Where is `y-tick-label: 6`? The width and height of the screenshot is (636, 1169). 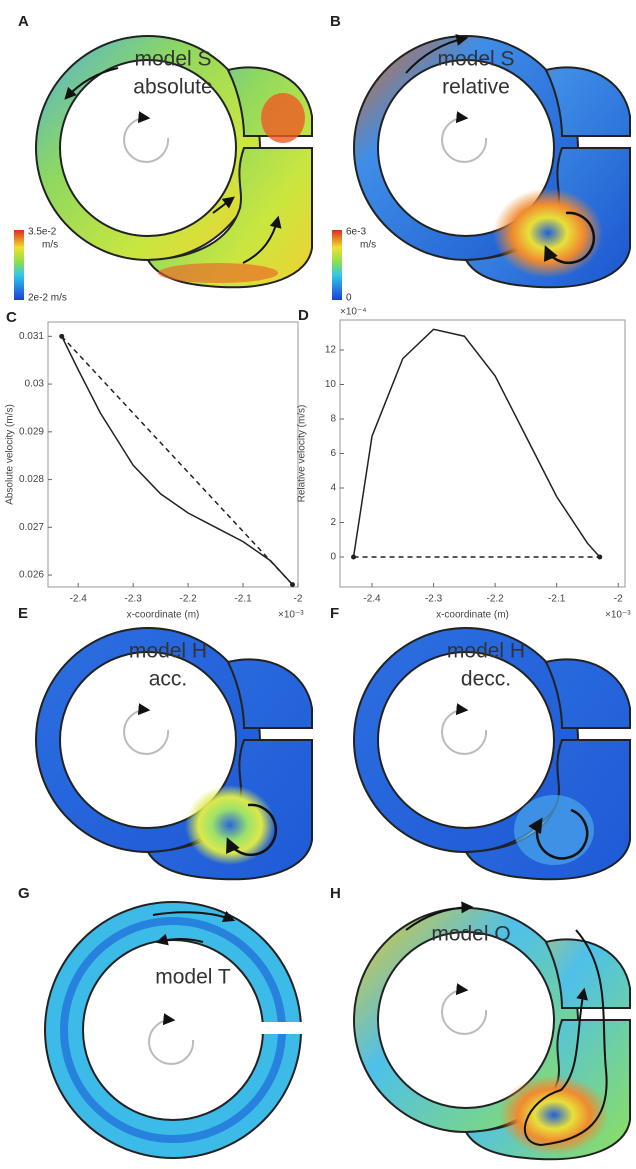
y-tick-label: 6 is located at coordinates (333, 453).